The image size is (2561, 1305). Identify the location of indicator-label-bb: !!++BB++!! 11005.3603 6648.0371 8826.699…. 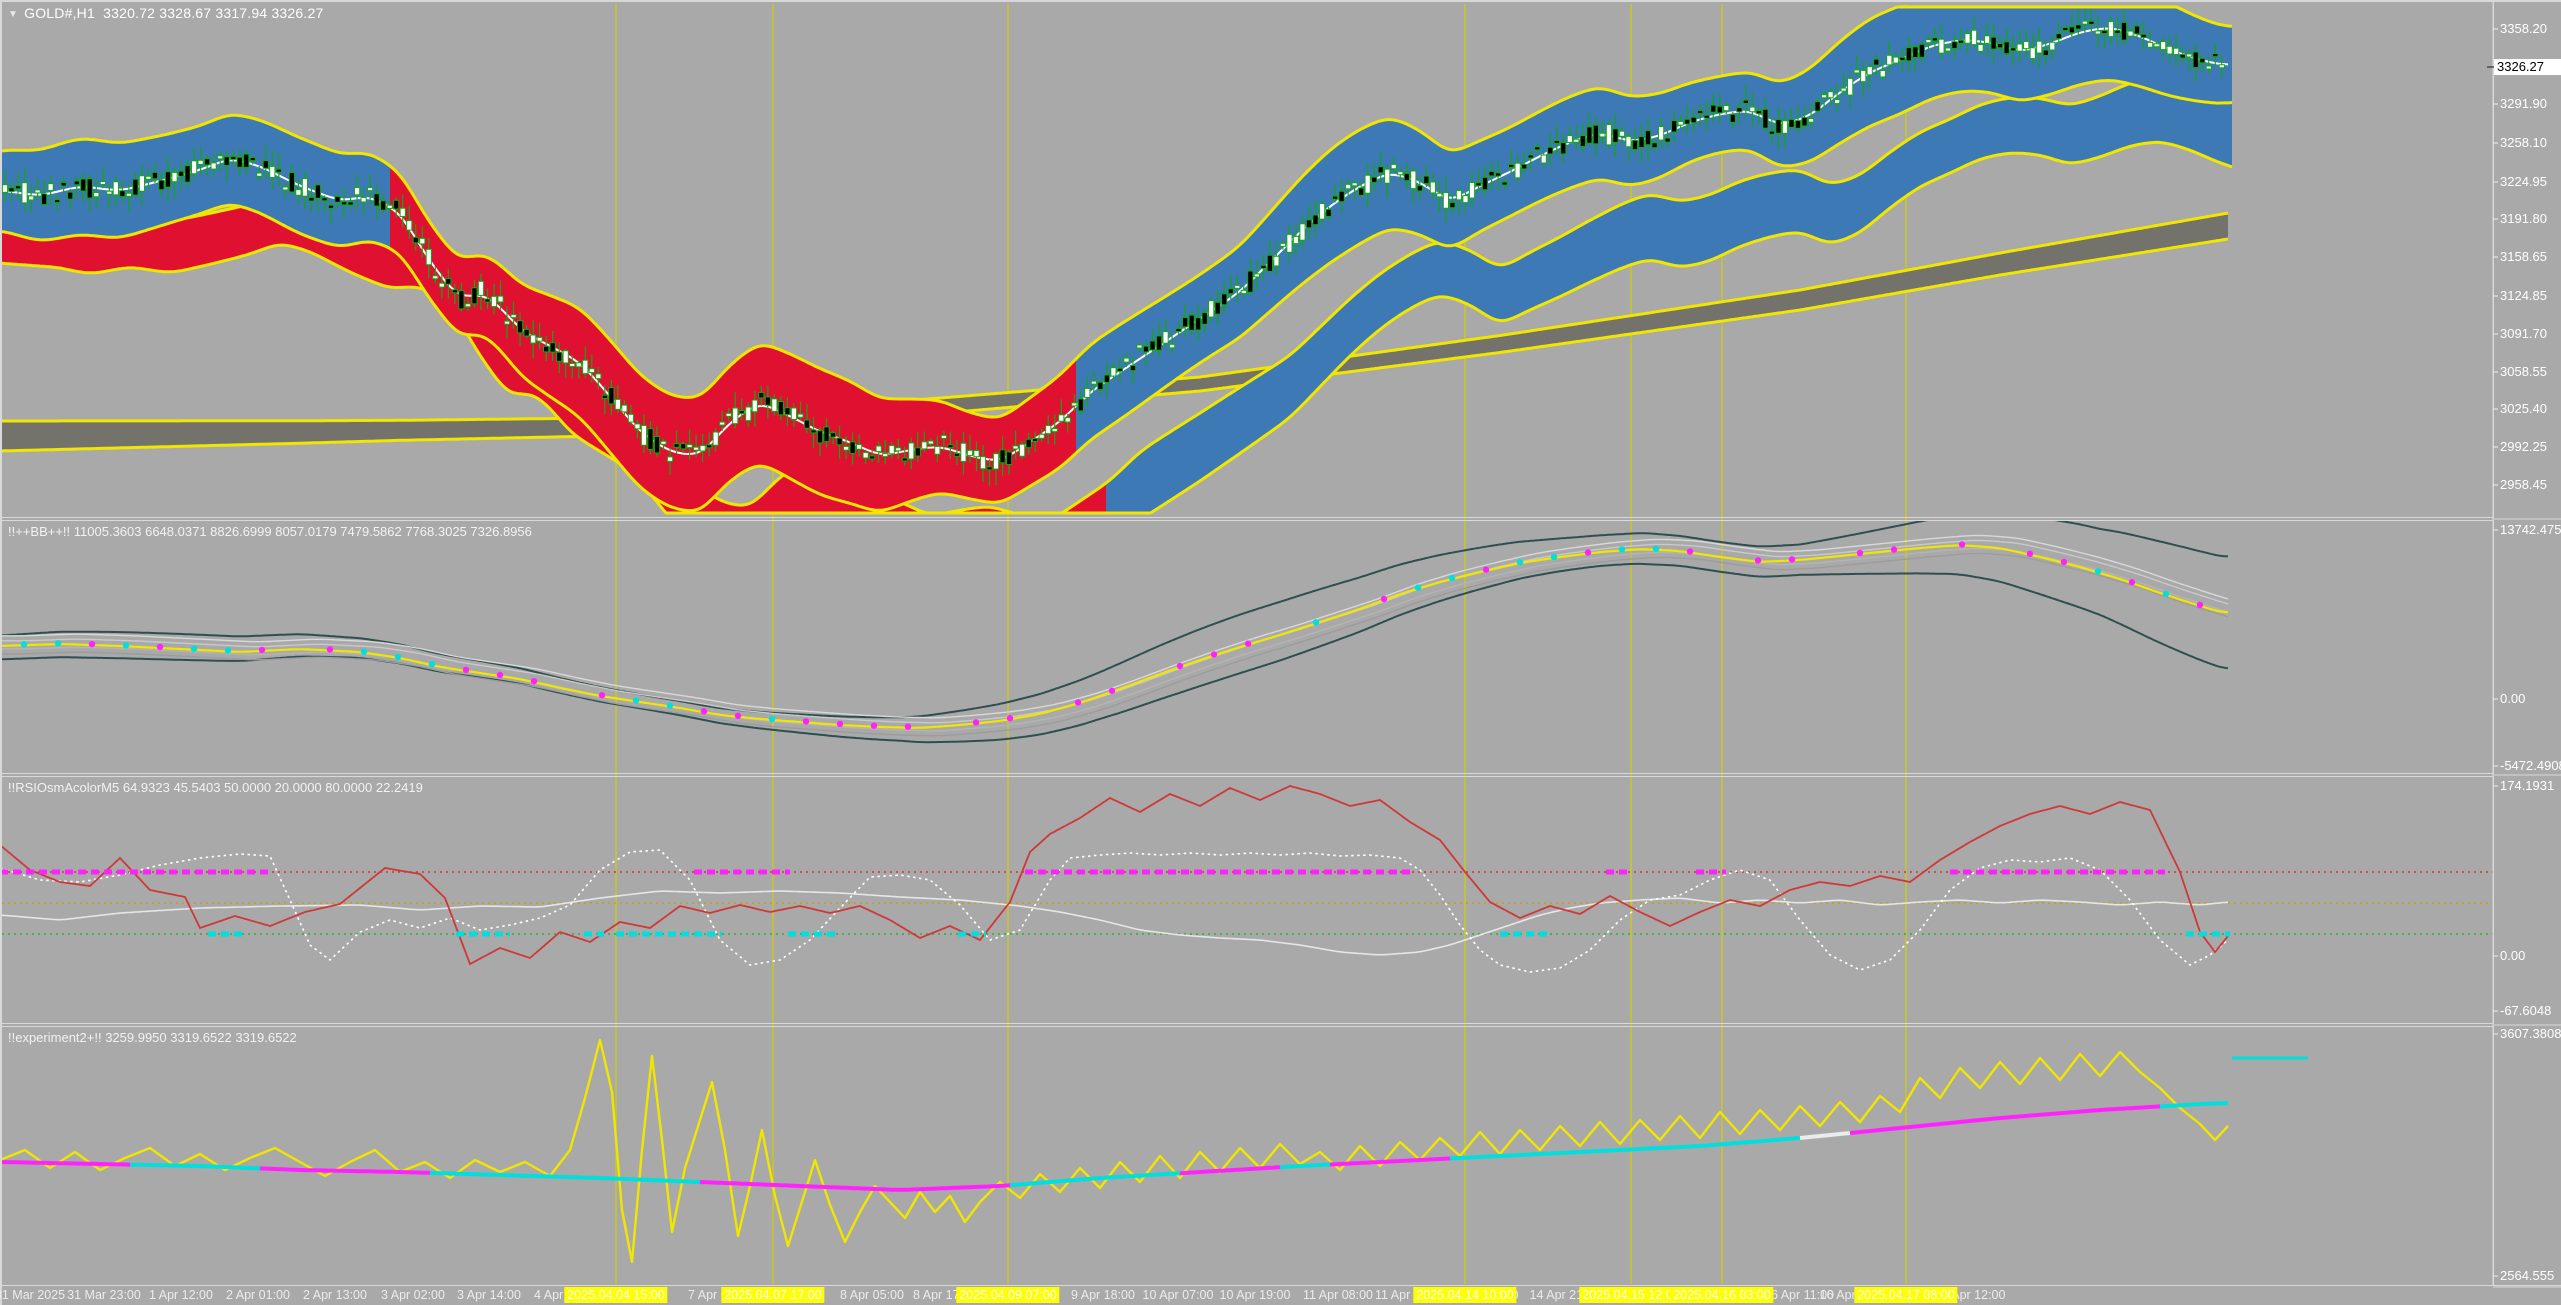
(270, 531).